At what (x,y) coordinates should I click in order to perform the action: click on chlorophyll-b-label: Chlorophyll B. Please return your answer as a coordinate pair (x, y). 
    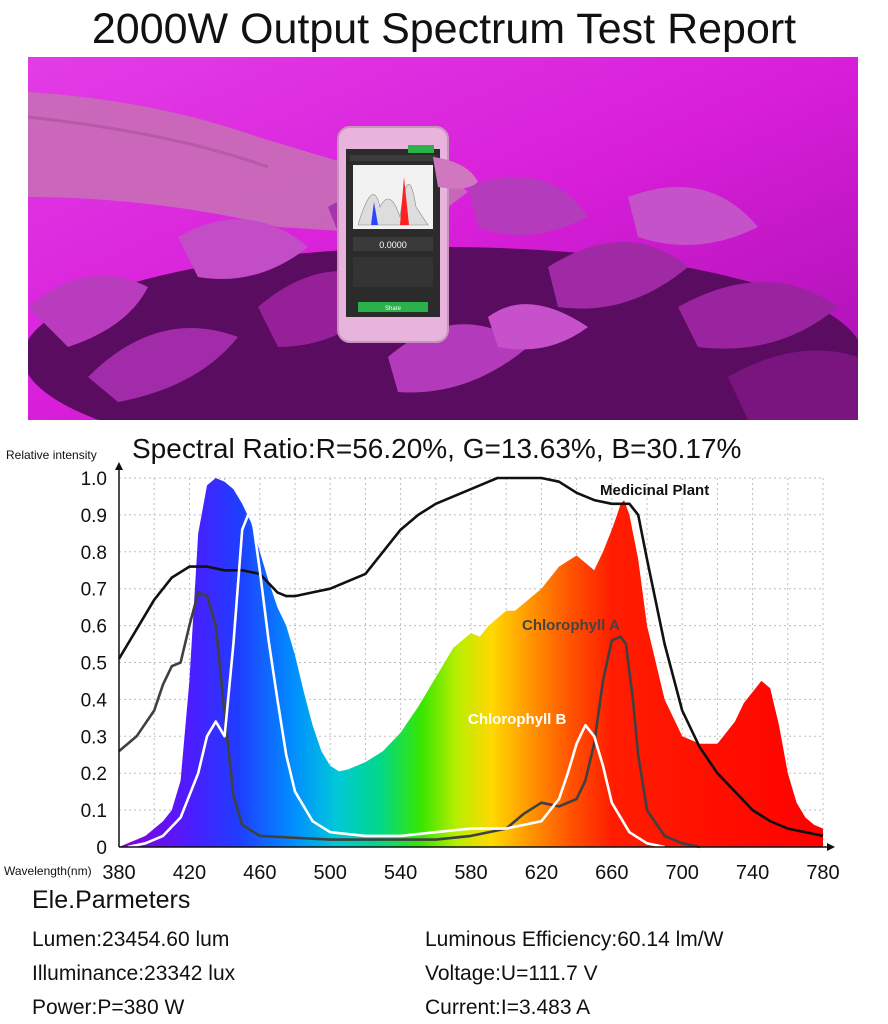
    Looking at the image, I should click on (517, 719).